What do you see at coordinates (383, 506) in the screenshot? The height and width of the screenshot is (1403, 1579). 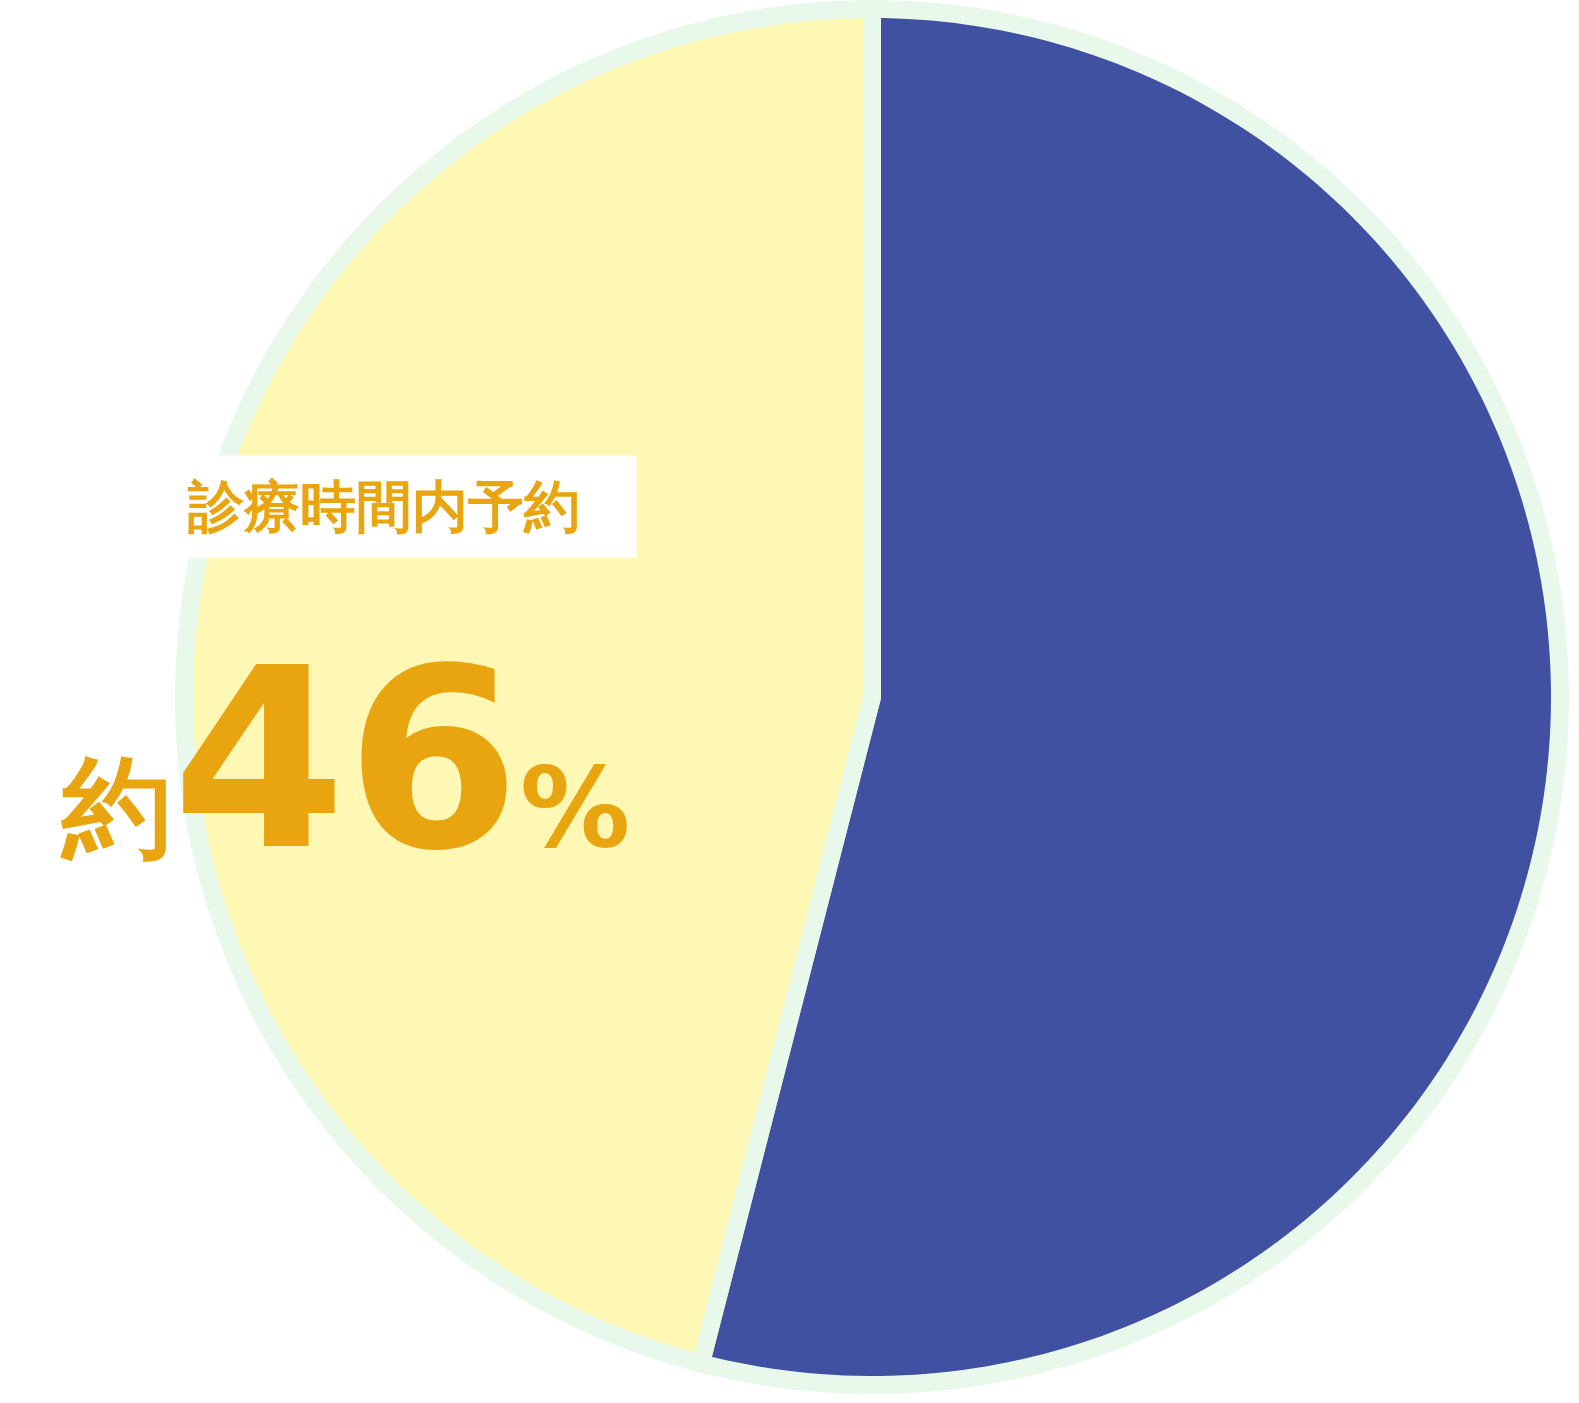 I see `slice-label: 診療時間内予約` at bounding box center [383, 506].